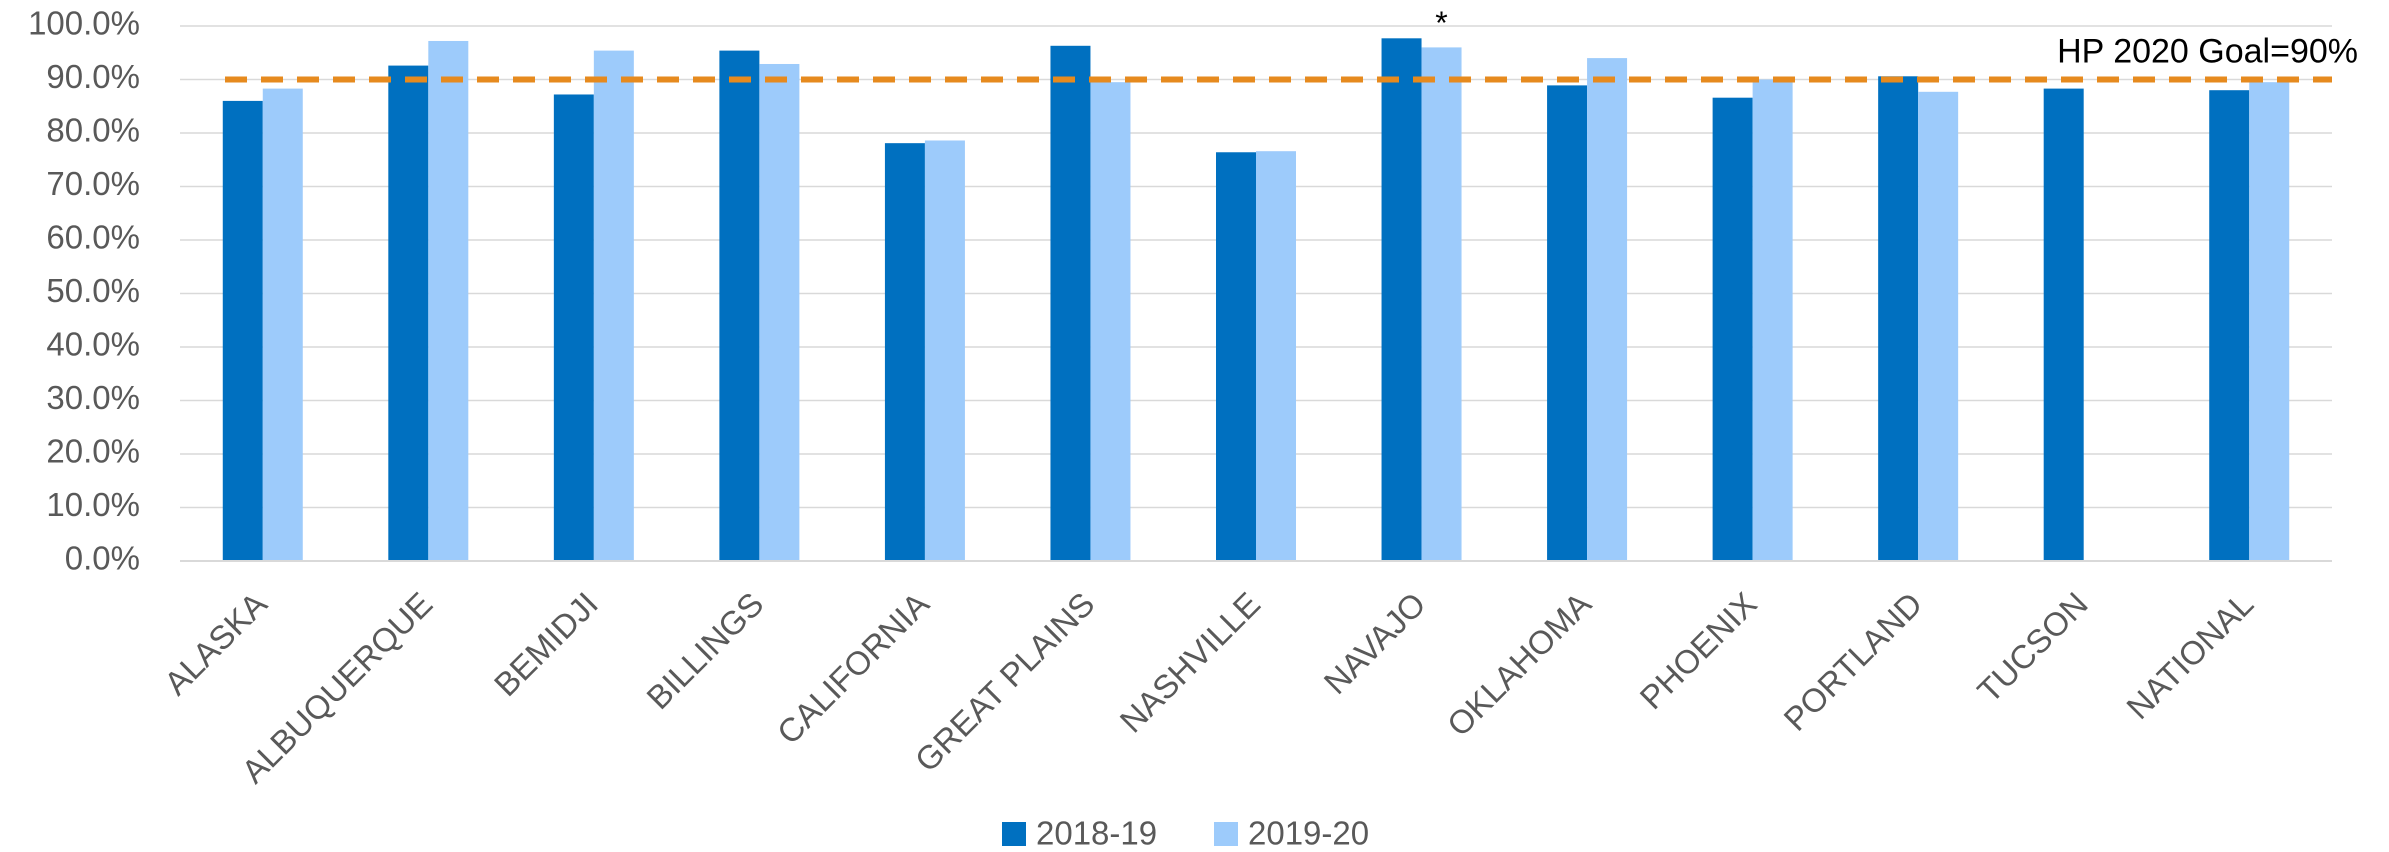 This screenshot has width=2389, height=852. I want to click on x-tick-label: NAVAJO, so click(1375, 643).